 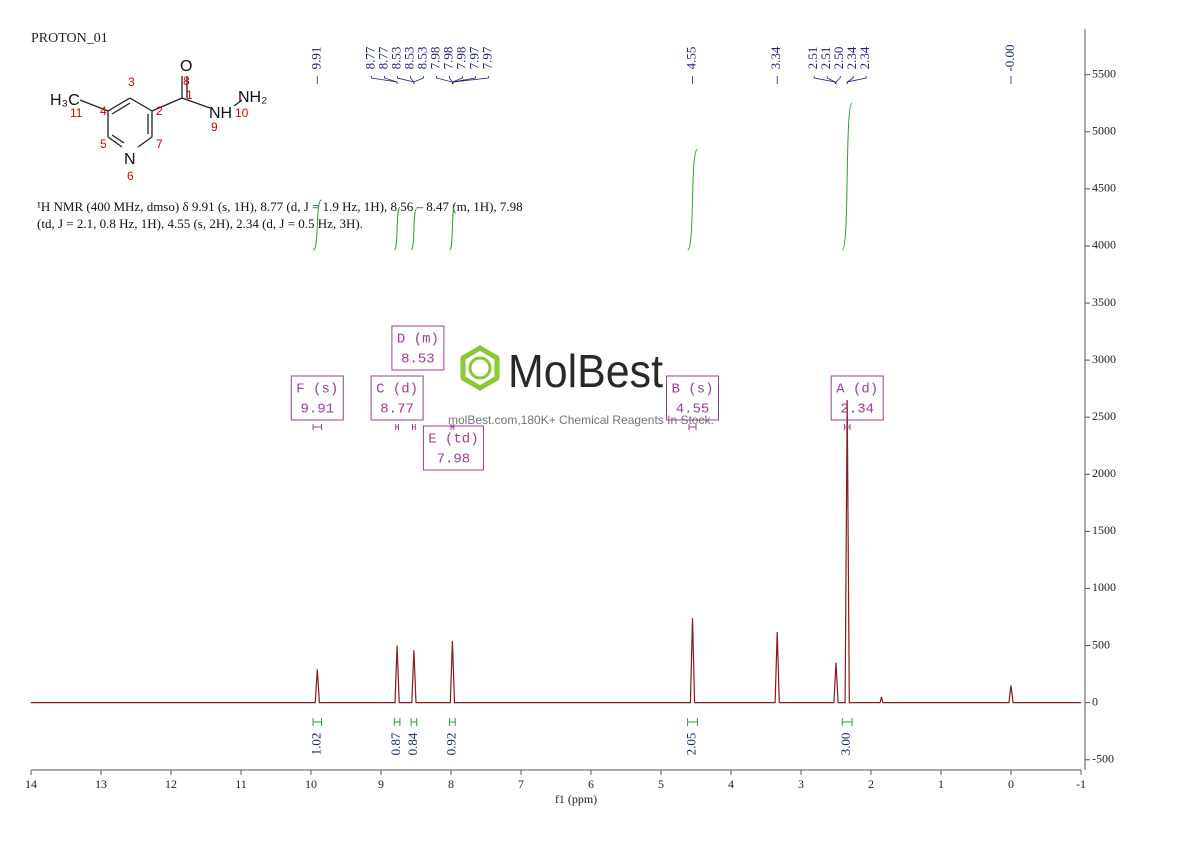 What do you see at coordinates (31, 784) in the screenshot?
I see `x-tick-label: 14` at bounding box center [31, 784].